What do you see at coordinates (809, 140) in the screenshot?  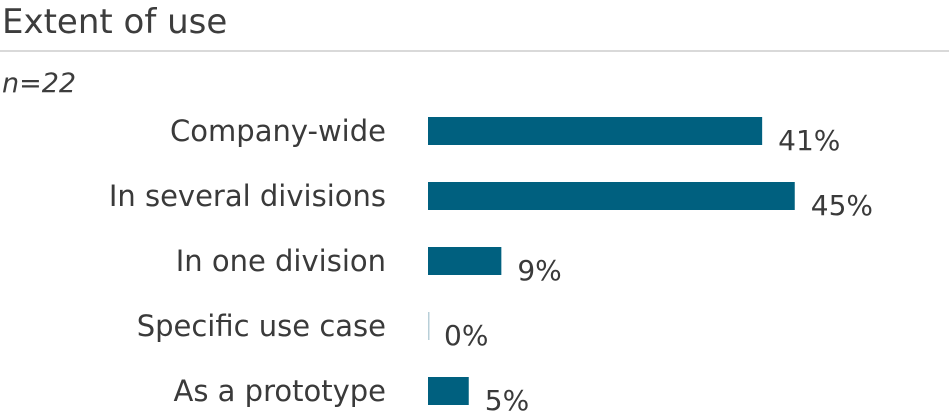 I see `value-label-company-wide: 41%` at bounding box center [809, 140].